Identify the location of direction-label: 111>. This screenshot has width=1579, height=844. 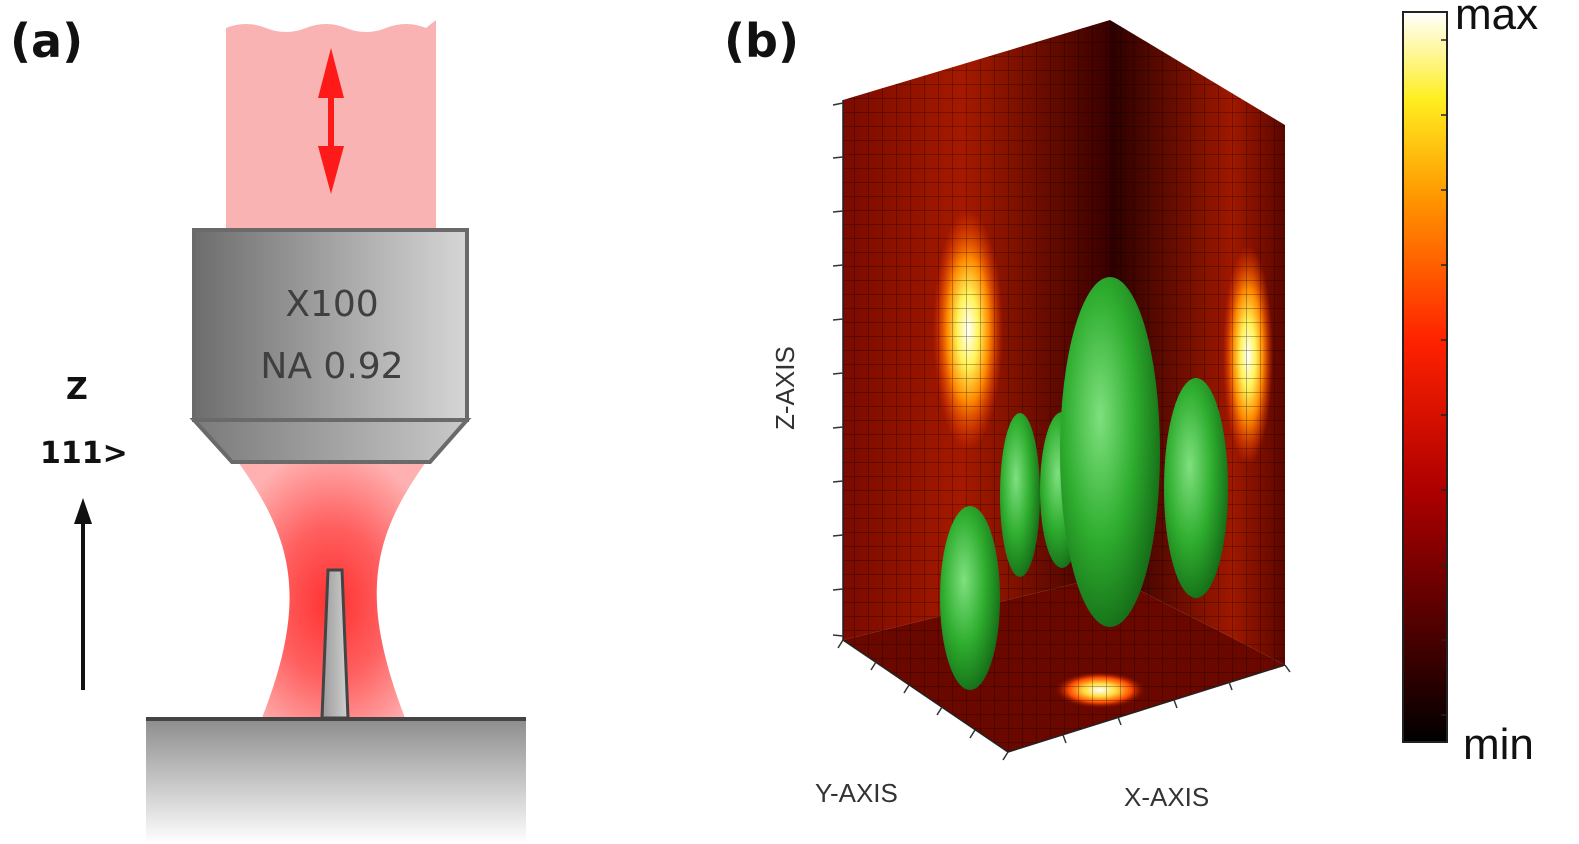
(84, 453).